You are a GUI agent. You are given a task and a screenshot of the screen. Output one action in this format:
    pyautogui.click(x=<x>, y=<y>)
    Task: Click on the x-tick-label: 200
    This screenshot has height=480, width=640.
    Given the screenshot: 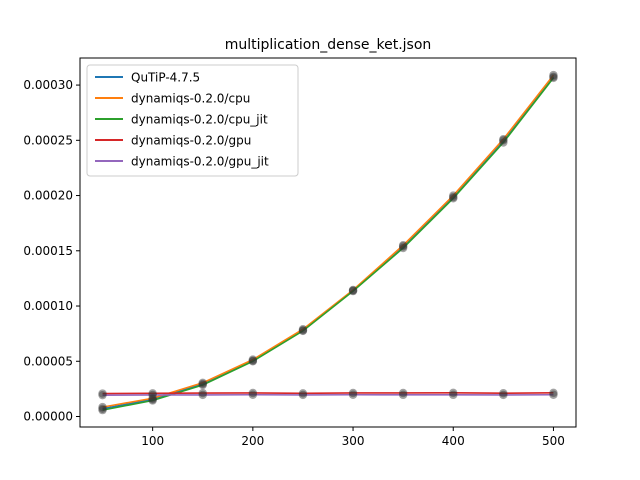 What is the action you would take?
    pyautogui.click(x=252, y=441)
    